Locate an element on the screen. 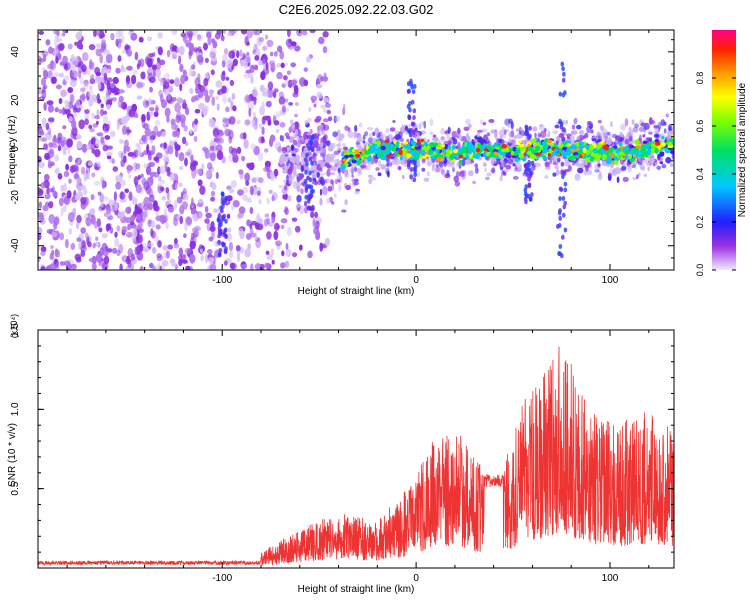 The height and width of the screenshot is (605, 750). colorbar-tick-label: 0.4 is located at coordinates (700, 174).